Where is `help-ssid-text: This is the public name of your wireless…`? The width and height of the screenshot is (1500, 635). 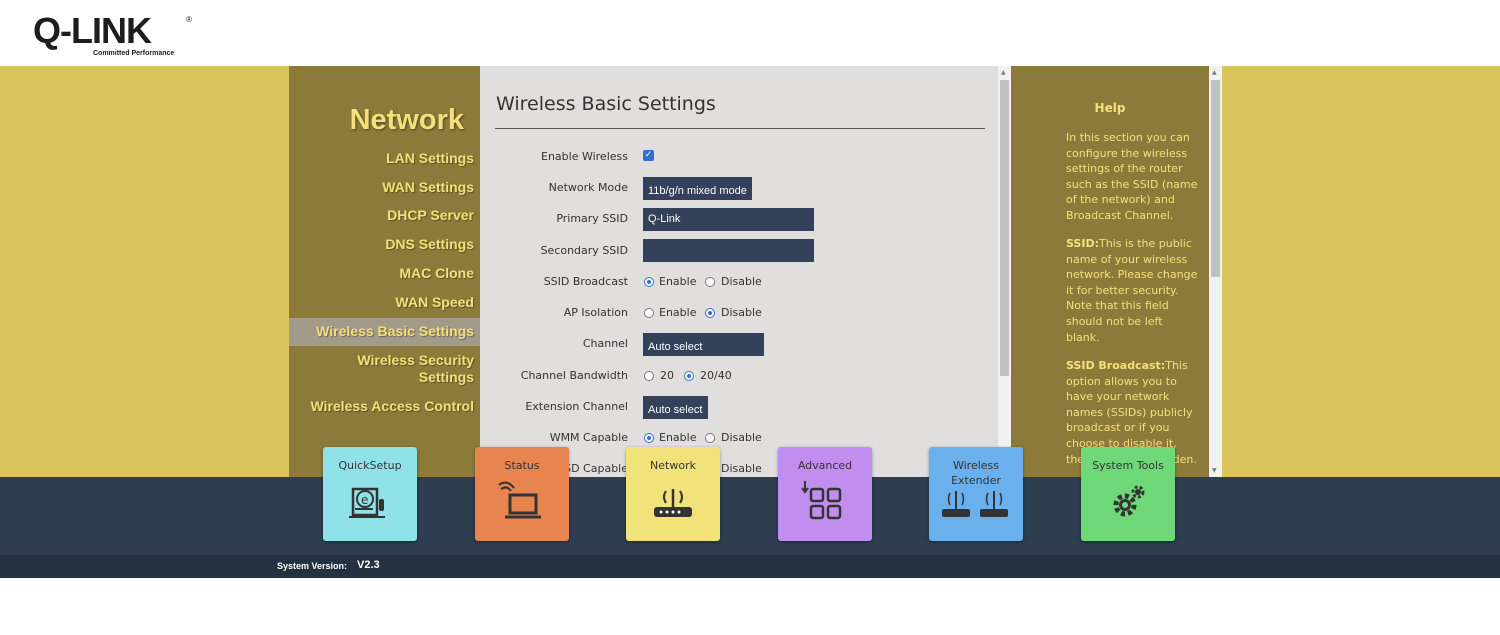
help-ssid-text: This is the public name of your wireless… is located at coordinates (1132, 290).